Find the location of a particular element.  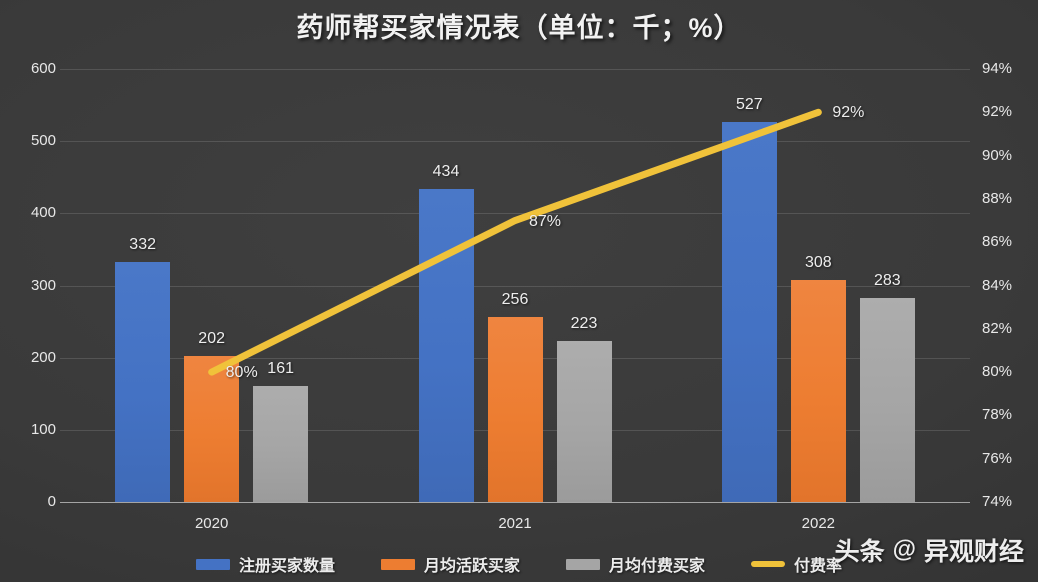

y2-axis-tick-label: 88% is located at coordinates (997, 198).